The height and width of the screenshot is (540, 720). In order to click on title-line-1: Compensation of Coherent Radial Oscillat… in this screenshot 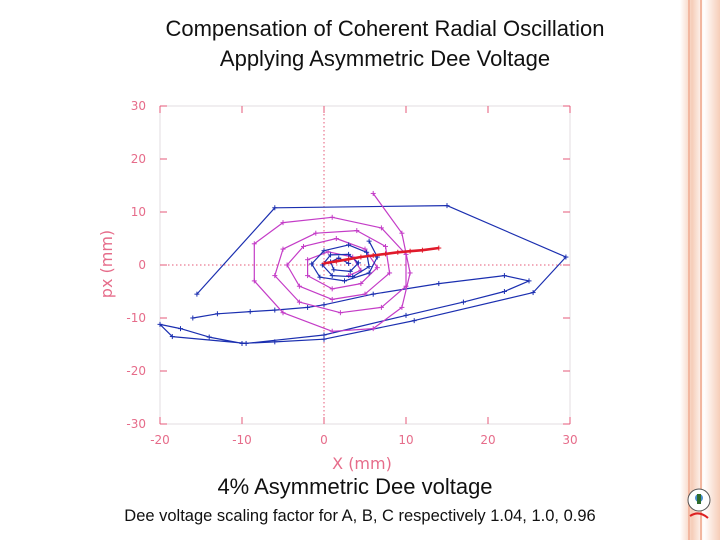, I will do `click(385, 28)`.